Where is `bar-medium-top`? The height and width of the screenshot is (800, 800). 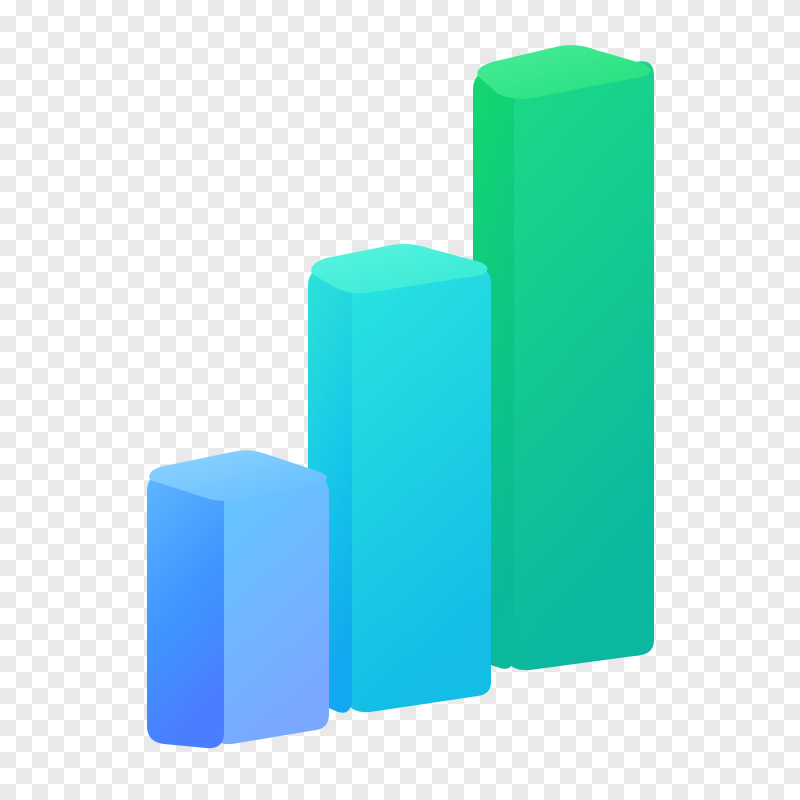 bar-medium-top is located at coordinates (399, 269).